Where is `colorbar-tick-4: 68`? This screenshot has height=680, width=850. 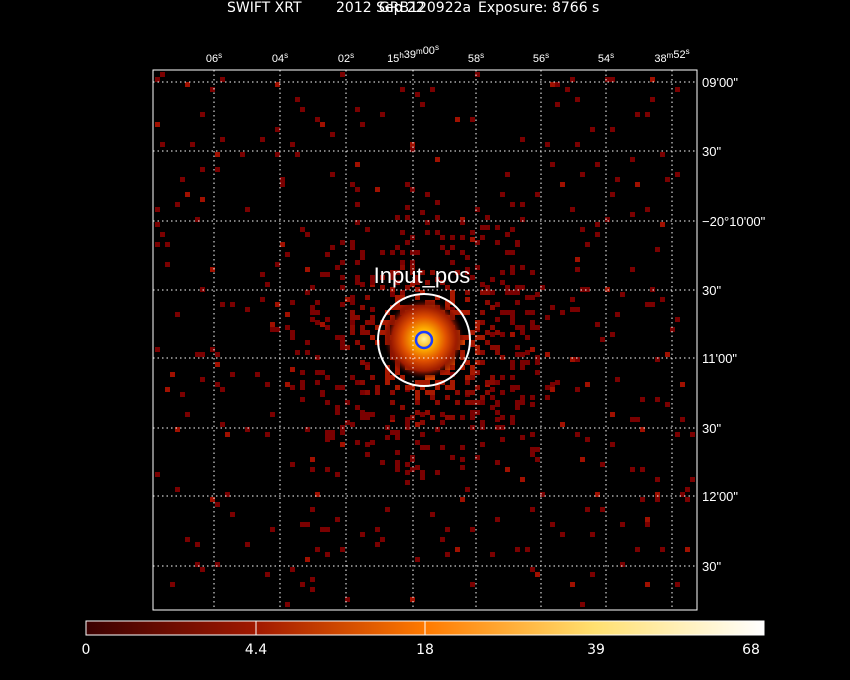
colorbar-tick-4: 68 is located at coordinates (751, 650).